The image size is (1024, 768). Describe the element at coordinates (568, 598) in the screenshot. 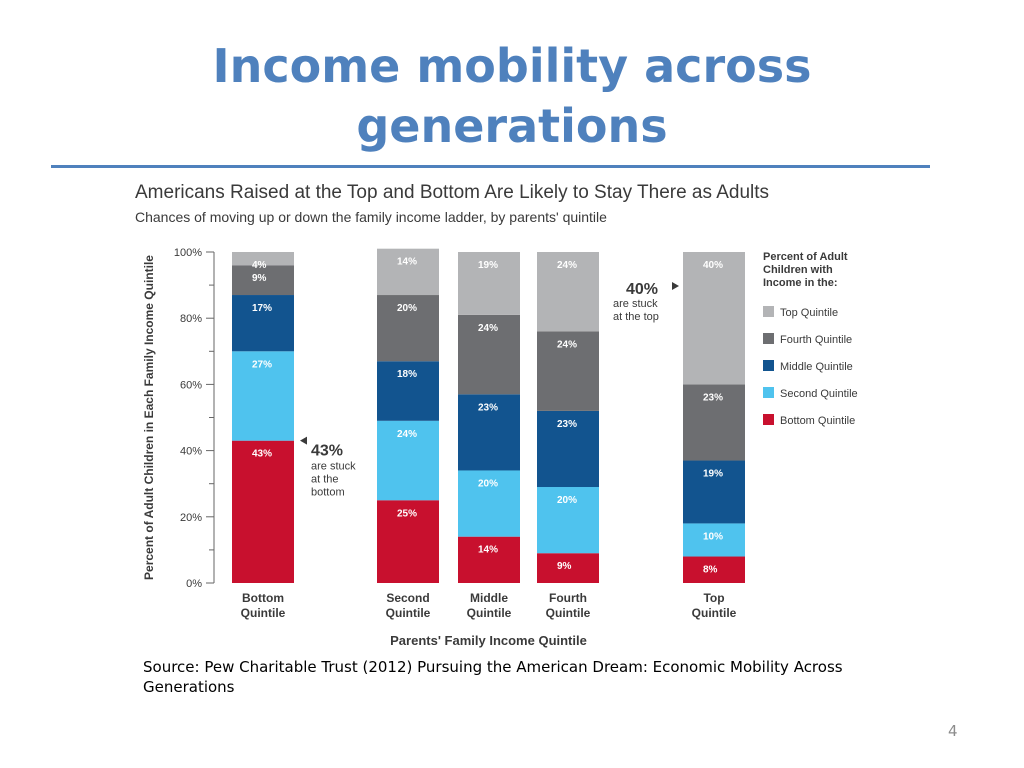

I see `x-tick-label: Fourth` at that location.